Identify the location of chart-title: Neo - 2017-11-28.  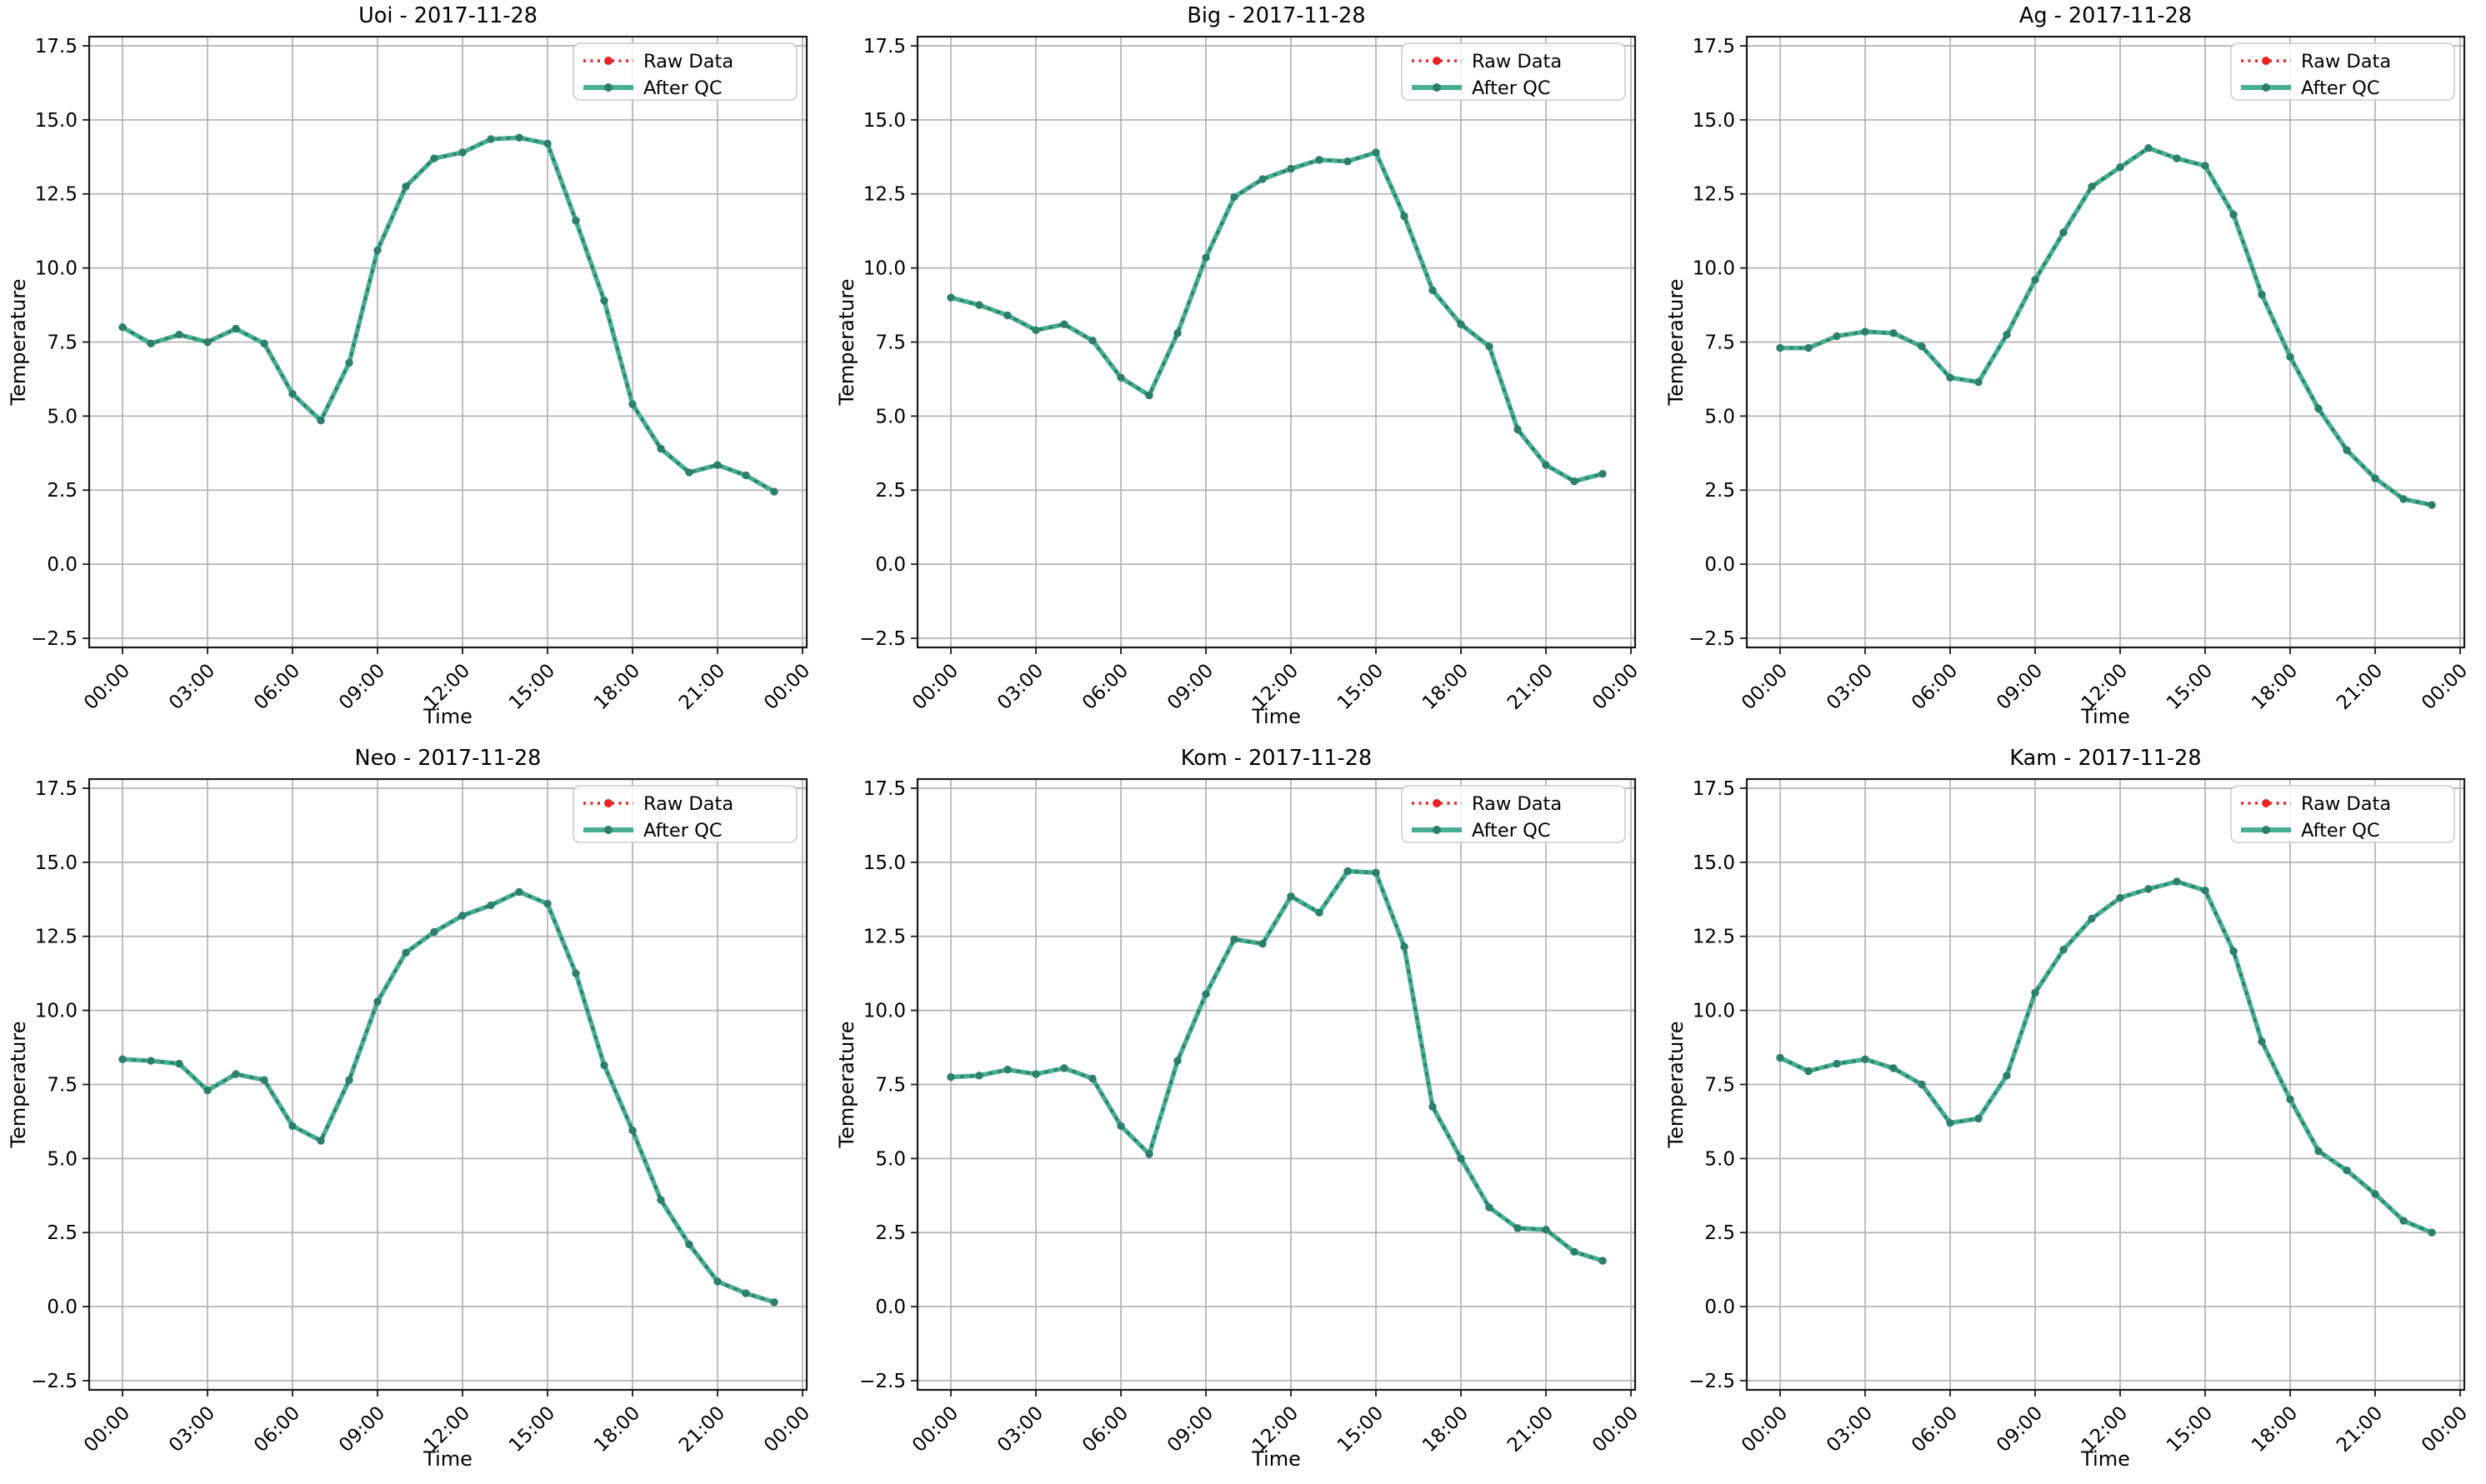
(448, 758).